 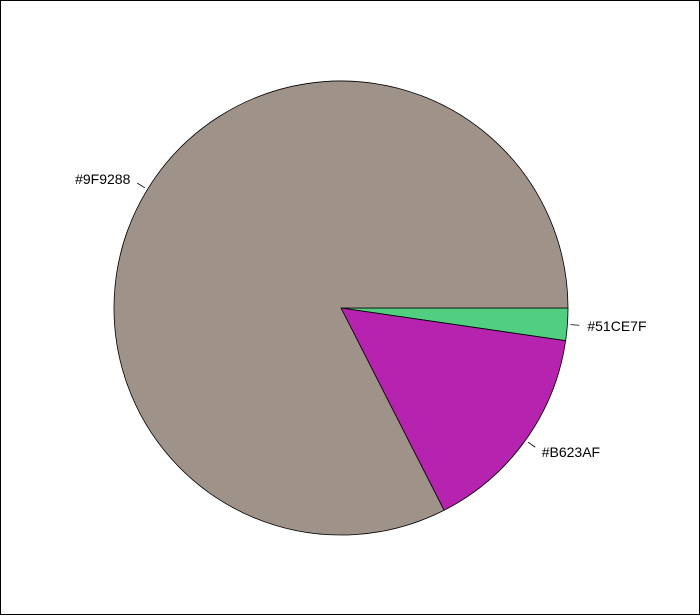 I want to click on slice-label-9f9288: #9F9288, so click(x=102, y=179).